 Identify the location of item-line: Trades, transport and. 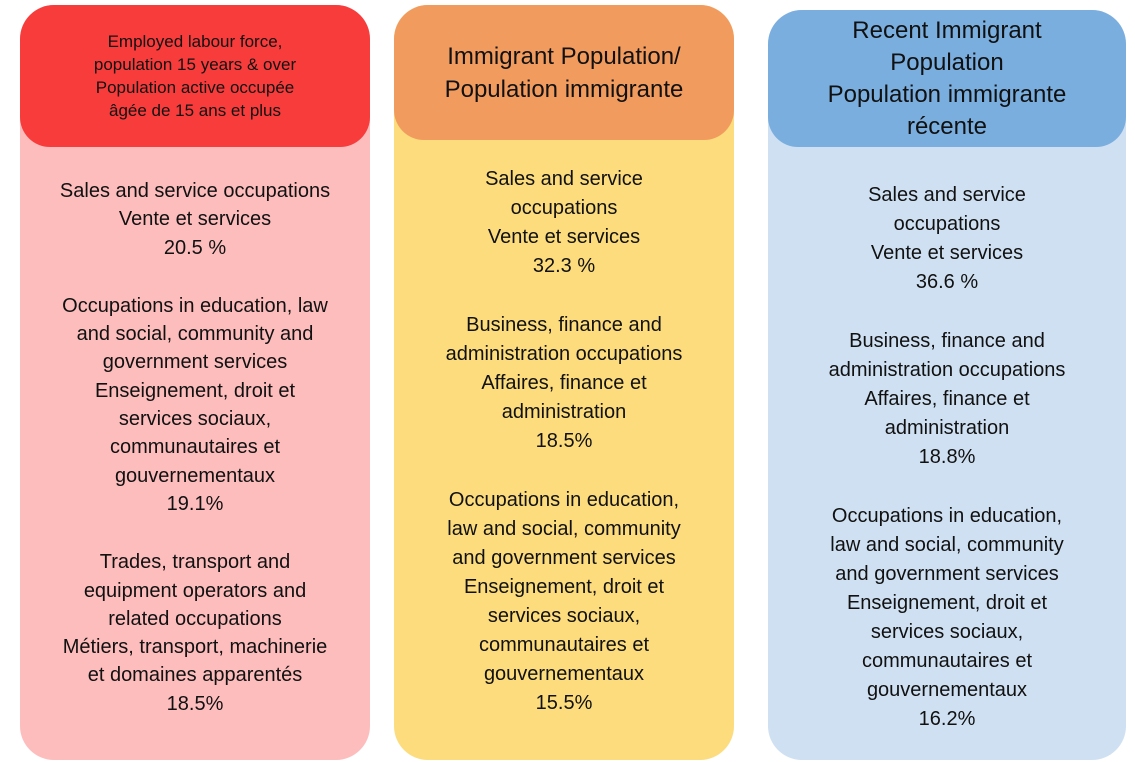
(195, 562).